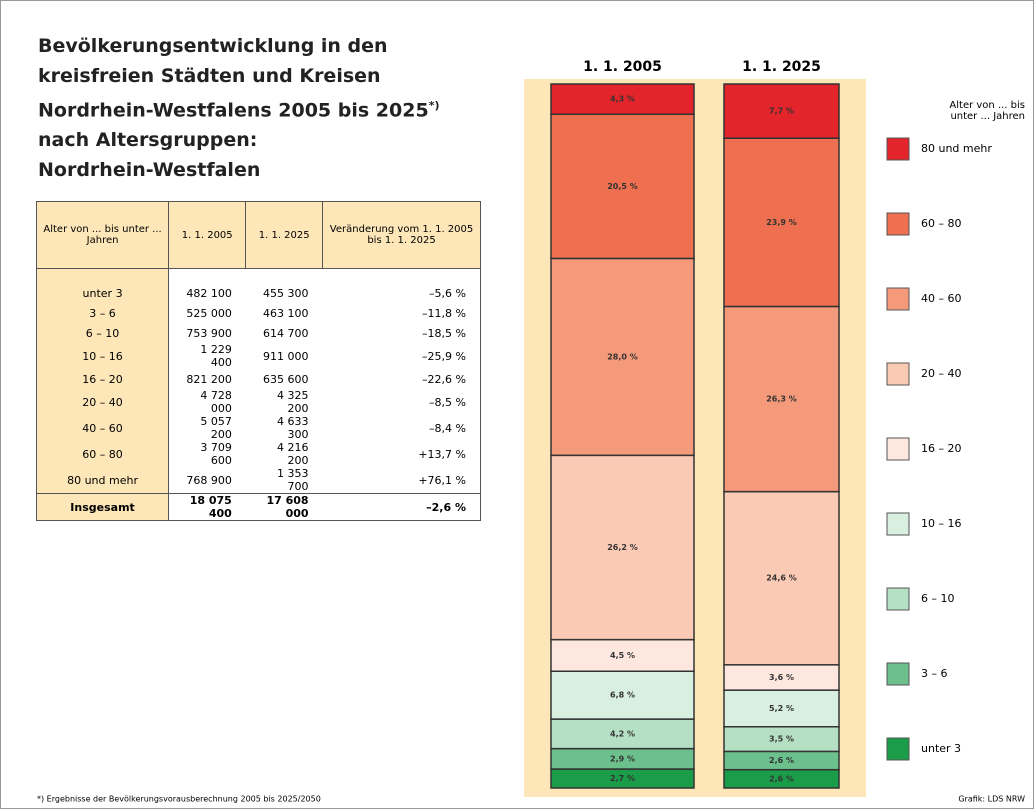  I want to click on value-label: 3,5 %, so click(781, 739).